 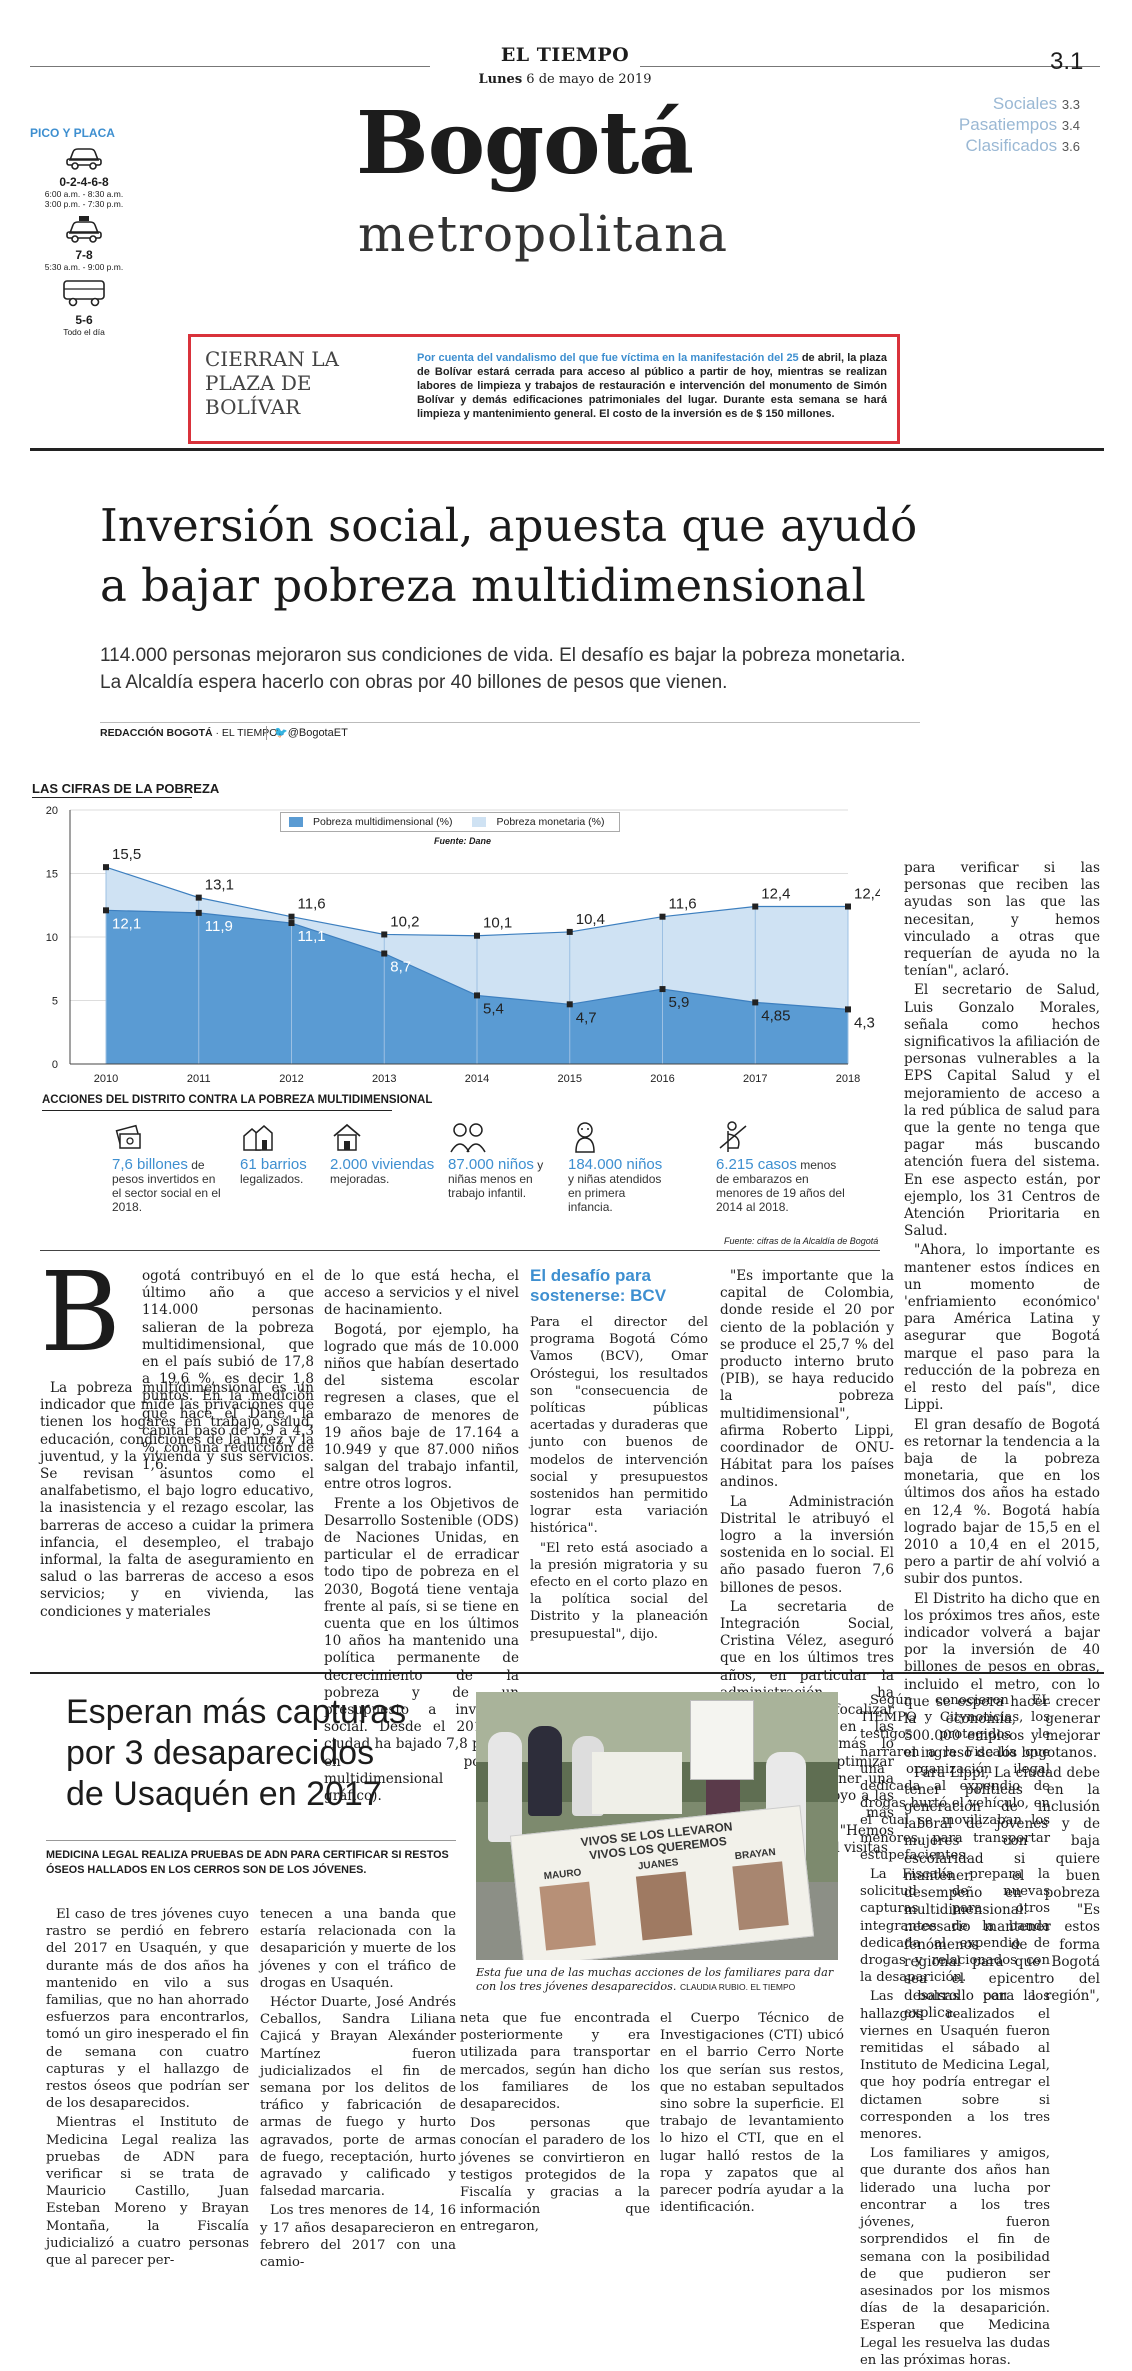 What do you see at coordinates (84, 182) in the screenshot?
I see `plates: 0-2-4-6-8` at bounding box center [84, 182].